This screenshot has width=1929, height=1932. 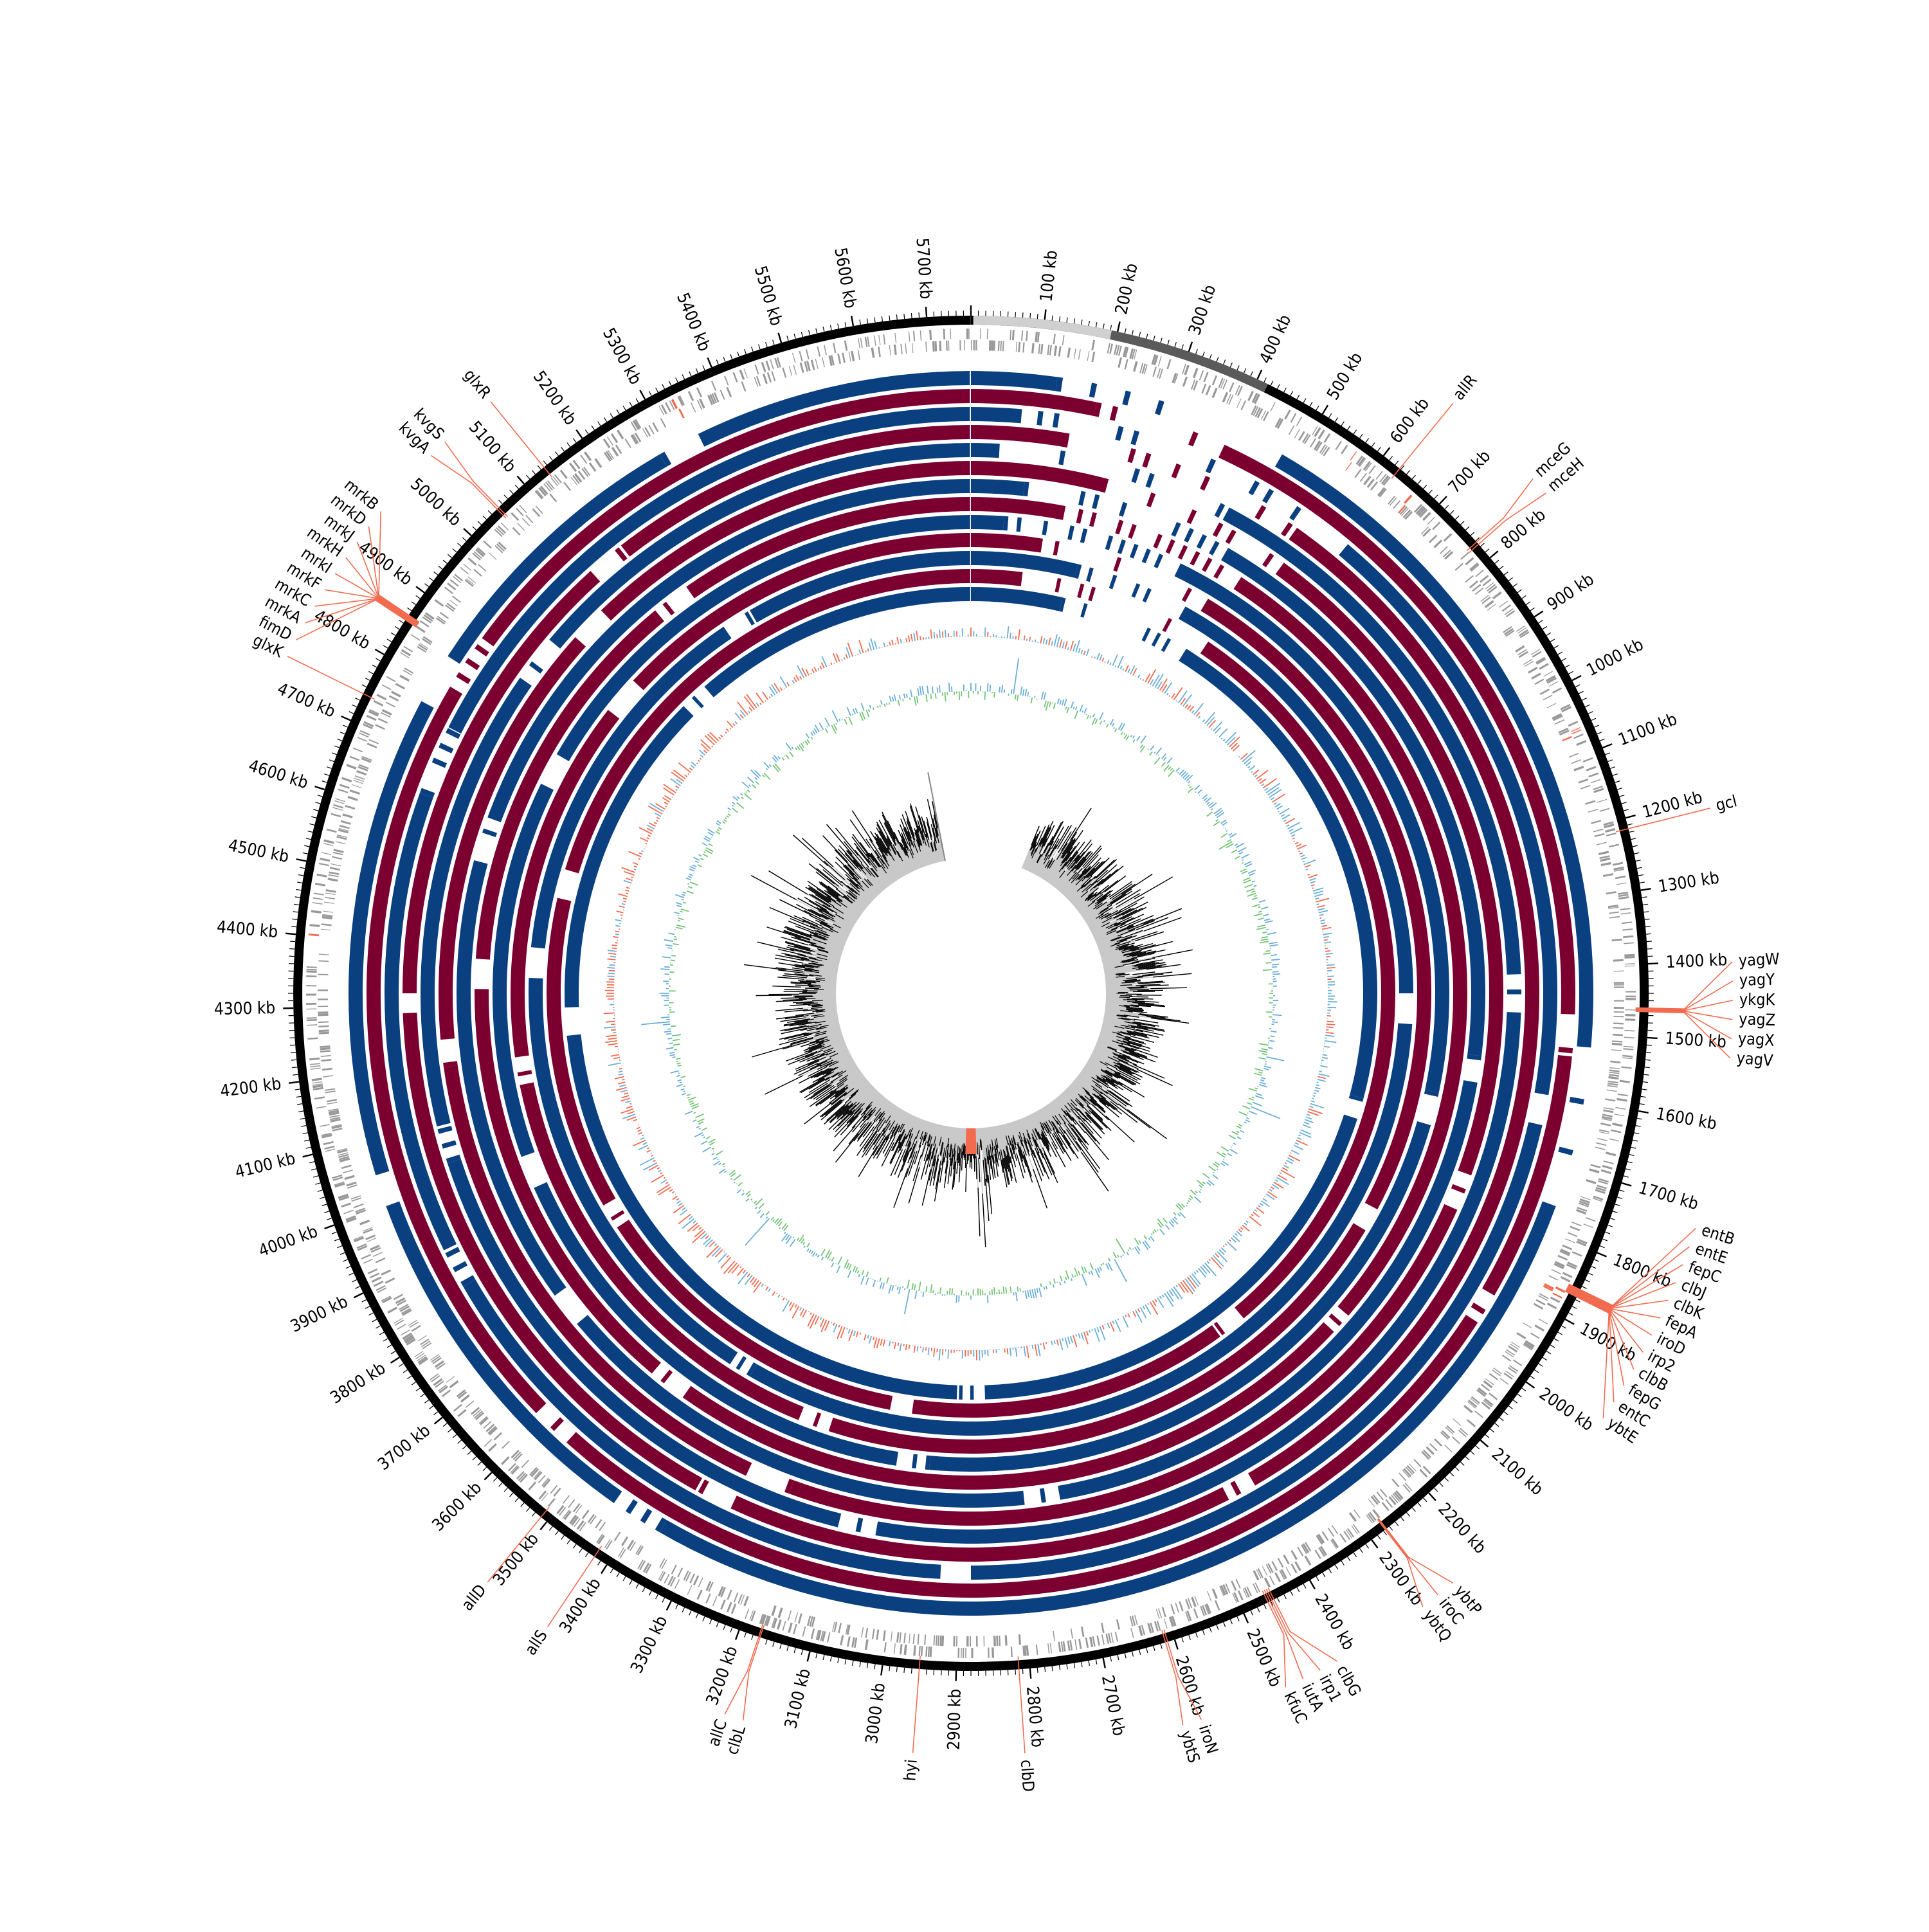 I want to click on major-tick, so click(x=1494, y=554).